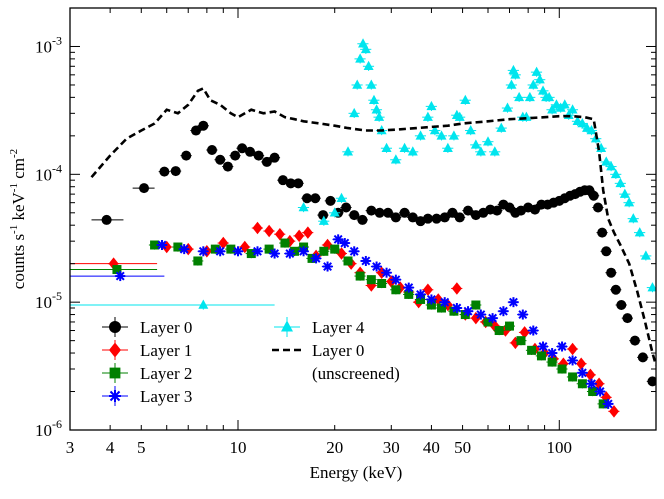 The height and width of the screenshot is (499, 664). I want to click on legend-entry: Layer 0 (unscreened), so click(336, 362).